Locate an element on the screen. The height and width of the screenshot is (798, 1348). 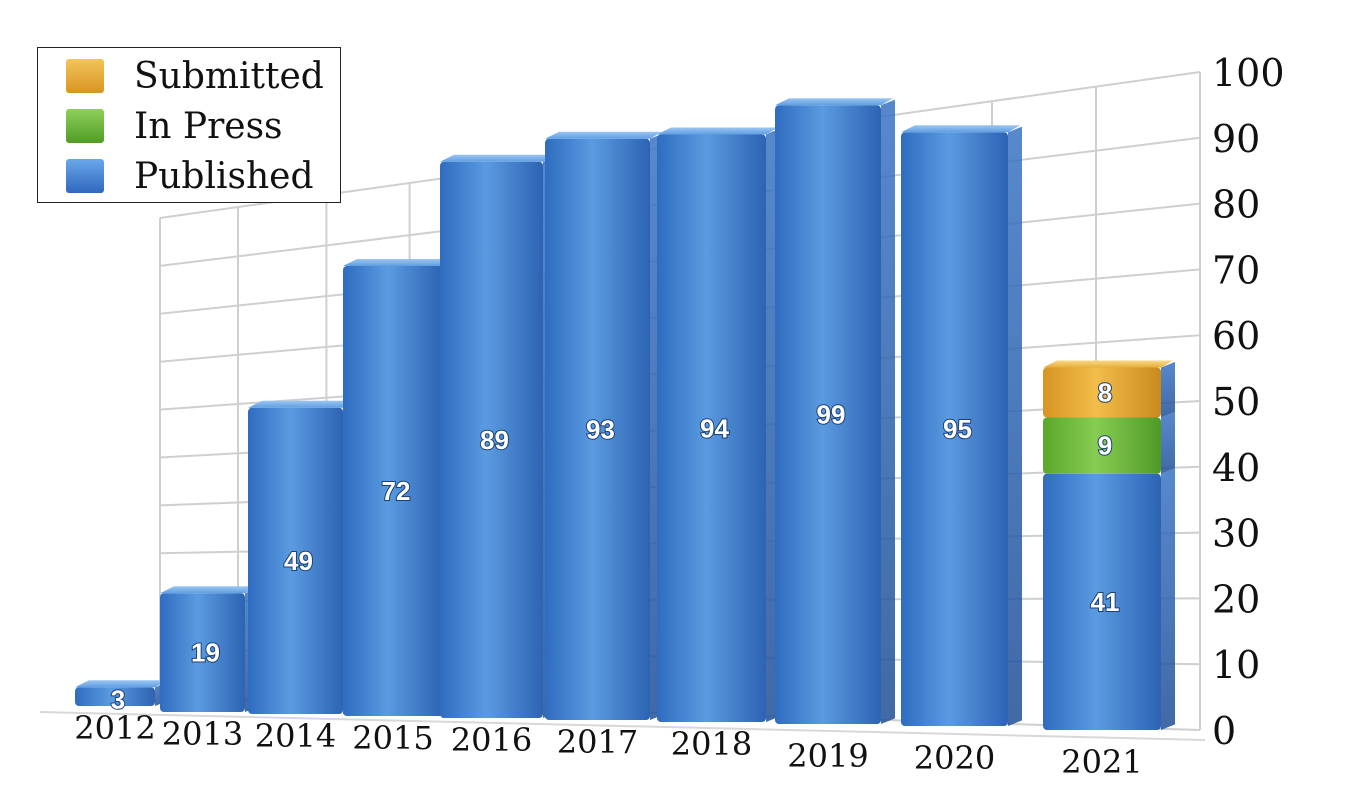
bar-published-2014 is located at coordinates (295, 560).